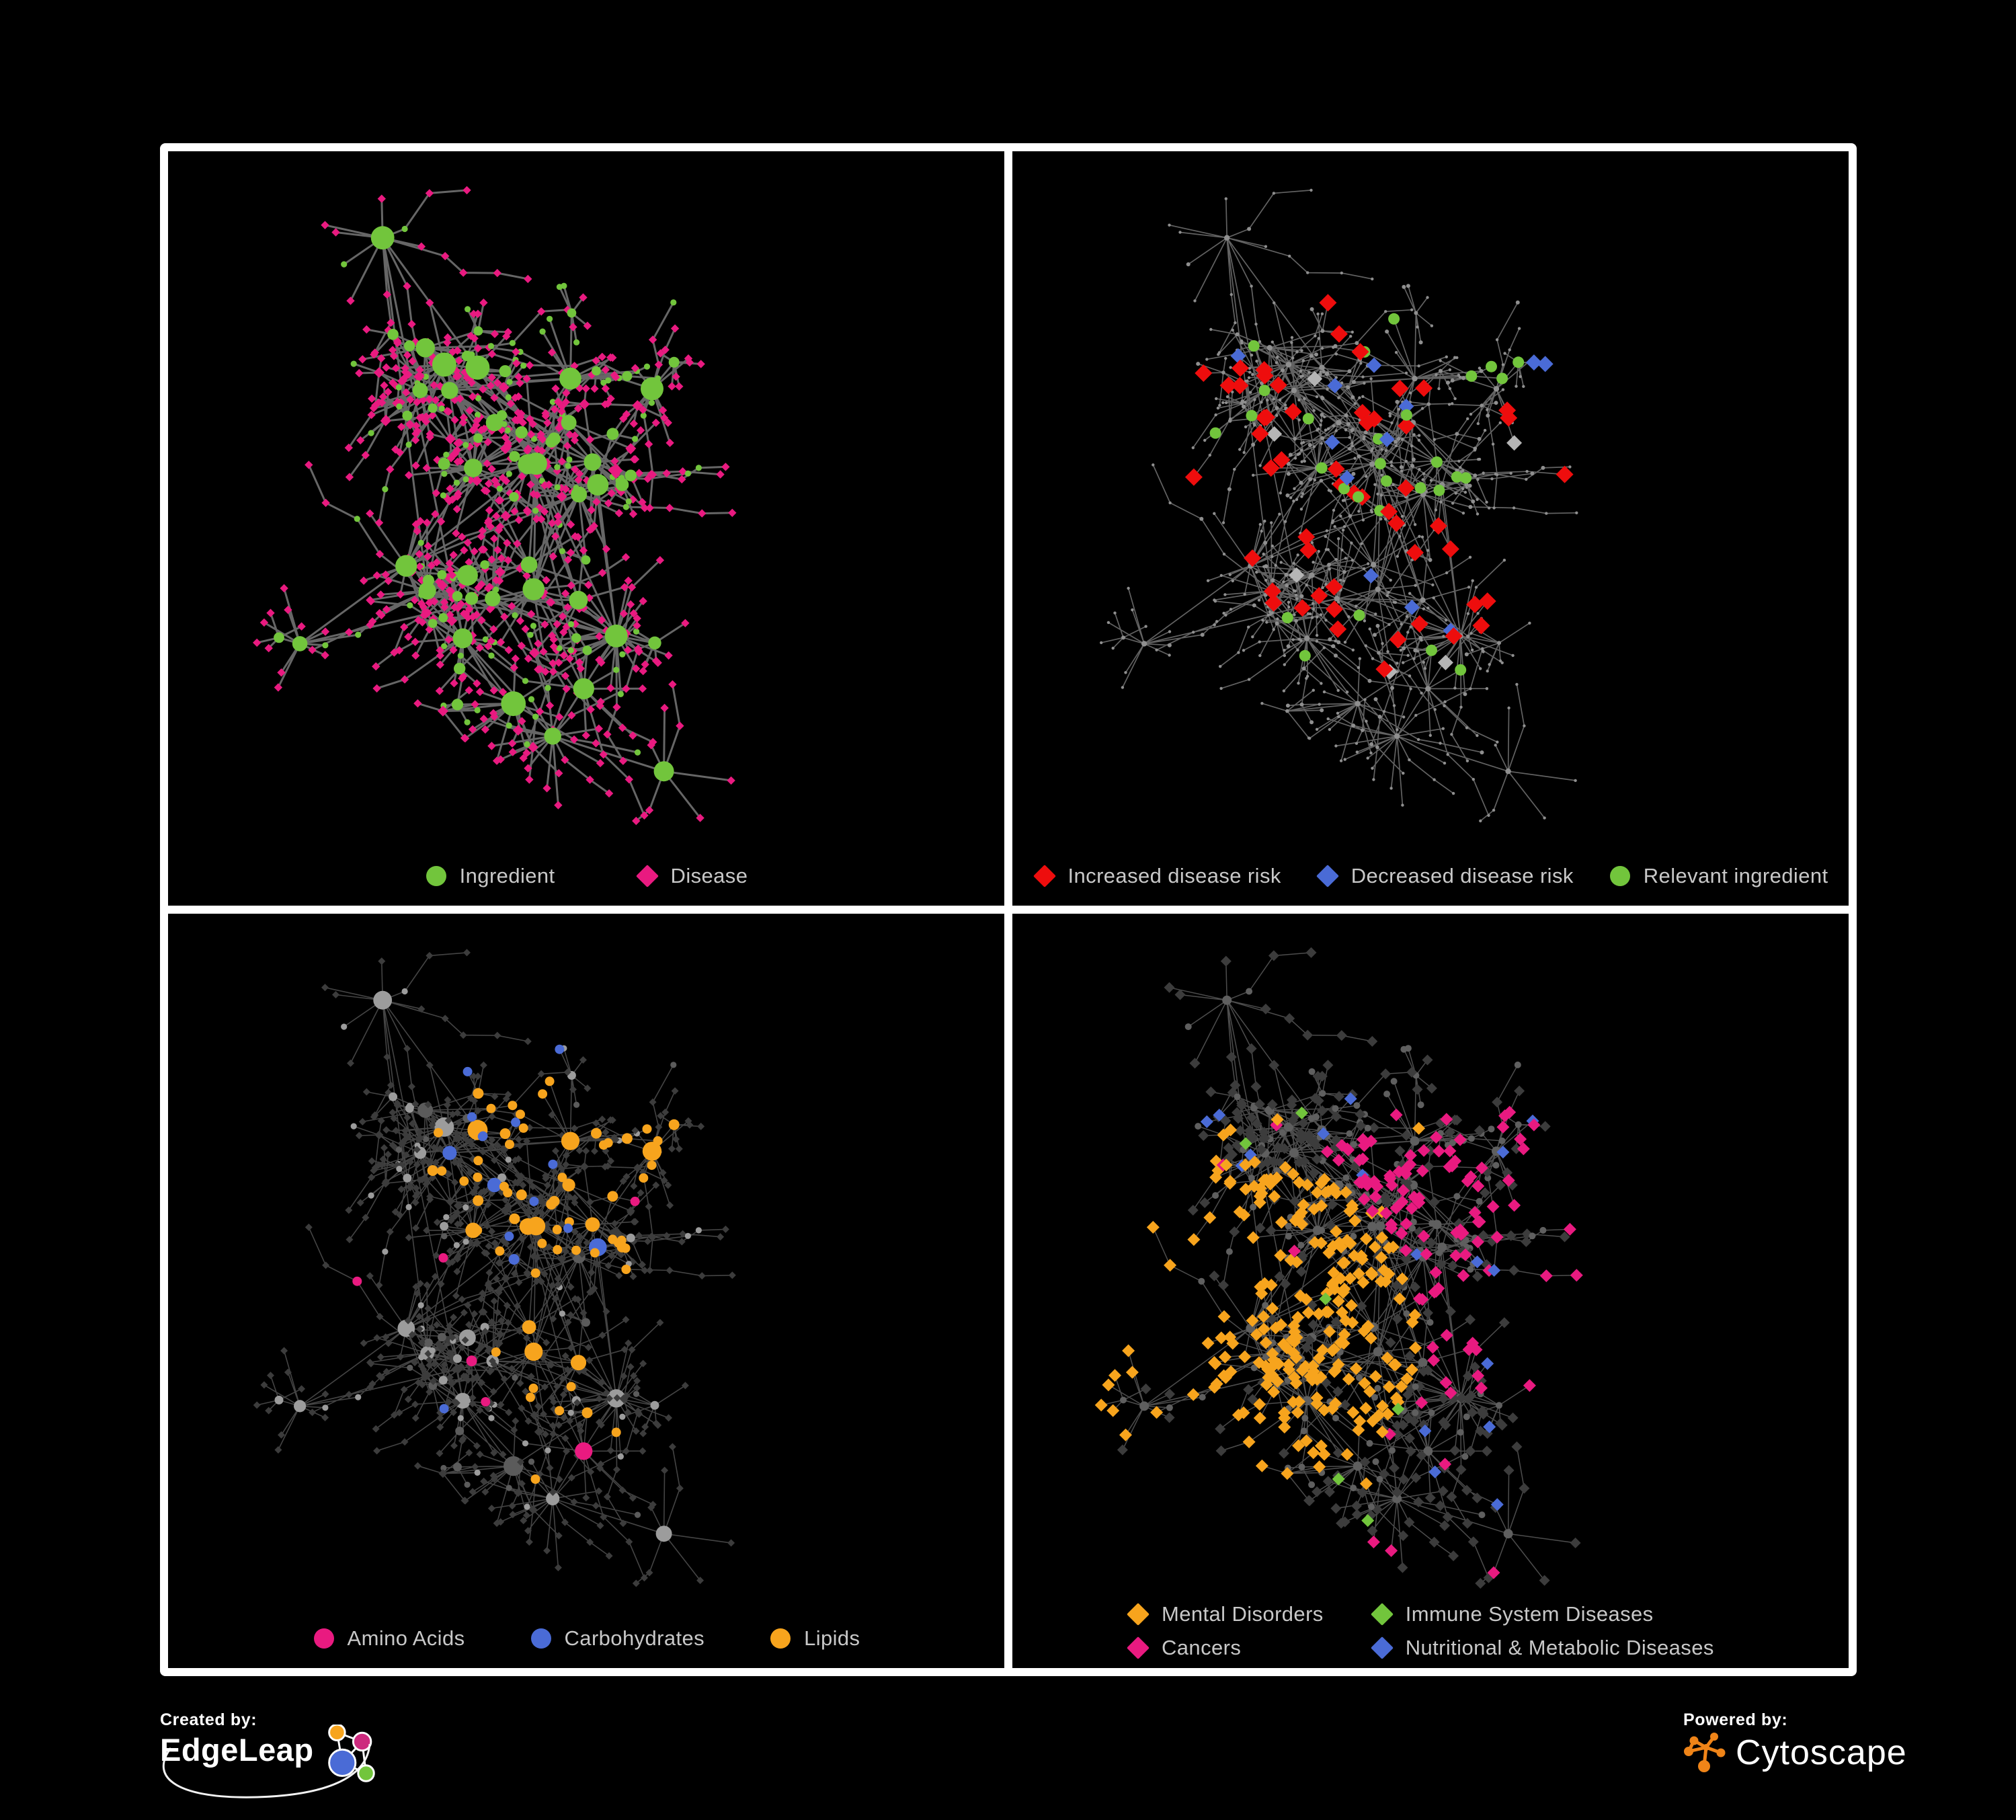 This screenshot has width=2016, height=1820. I want to click on legend-label: Relevant ingredient, so click(1735, 875).